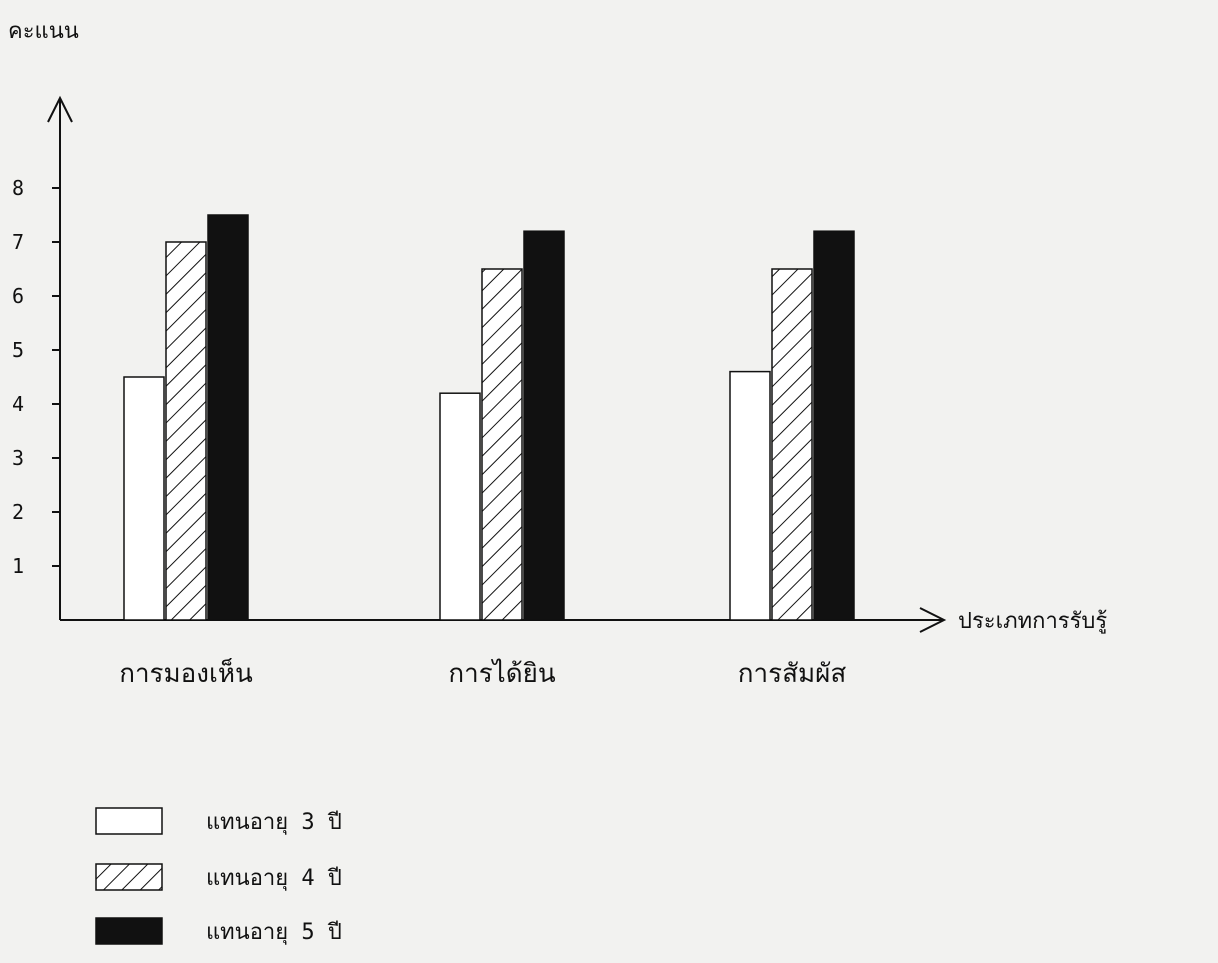 This screenshot has width=1218, height=963. What do you see at coordinates (274, 932) in the screenshot?
I see `legend-label: แทนอายุ 5 ปี` at bounding box center [274, 932].